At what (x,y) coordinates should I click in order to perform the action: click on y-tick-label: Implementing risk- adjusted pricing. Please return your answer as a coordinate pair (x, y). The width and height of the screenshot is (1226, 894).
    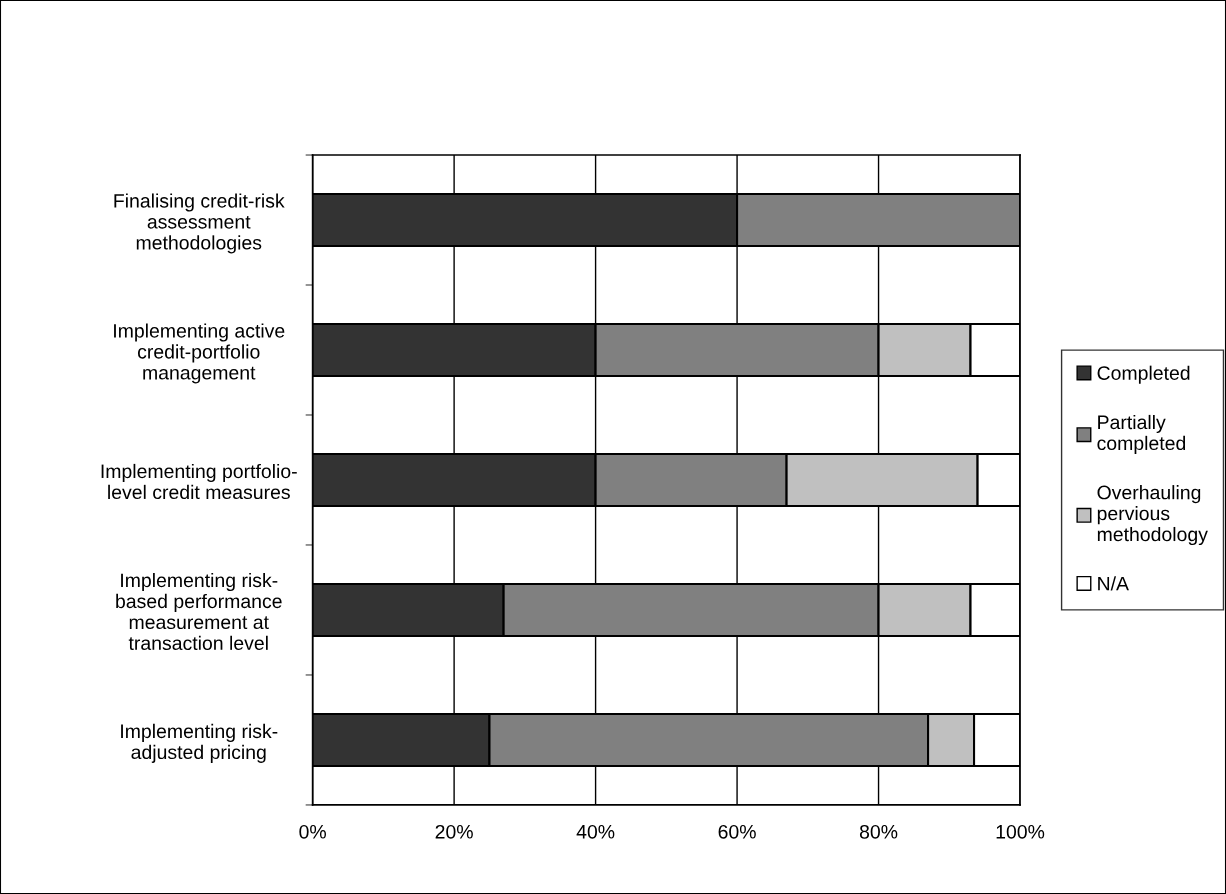
    Looking at the image, I should click on (199, 743).